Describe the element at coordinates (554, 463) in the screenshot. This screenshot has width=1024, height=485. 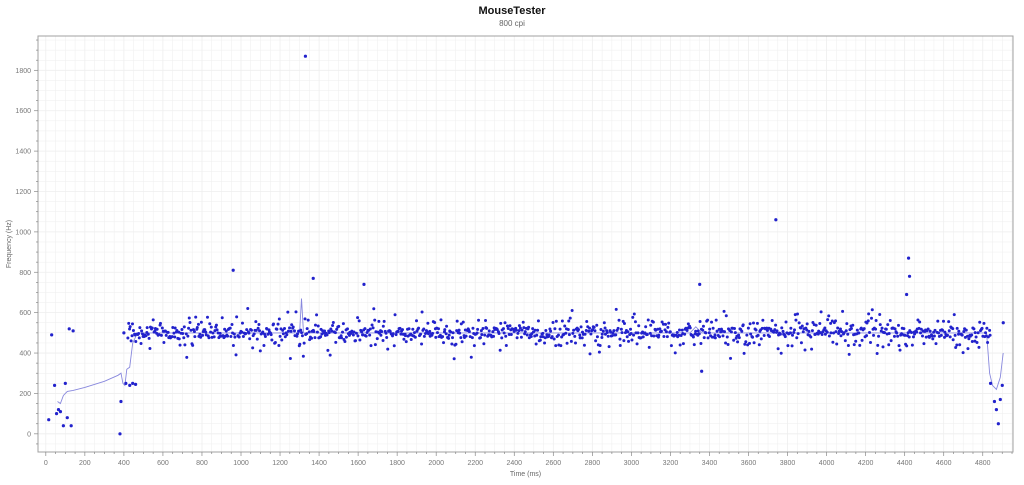
I see `x-tick-label: 2600` at that location.